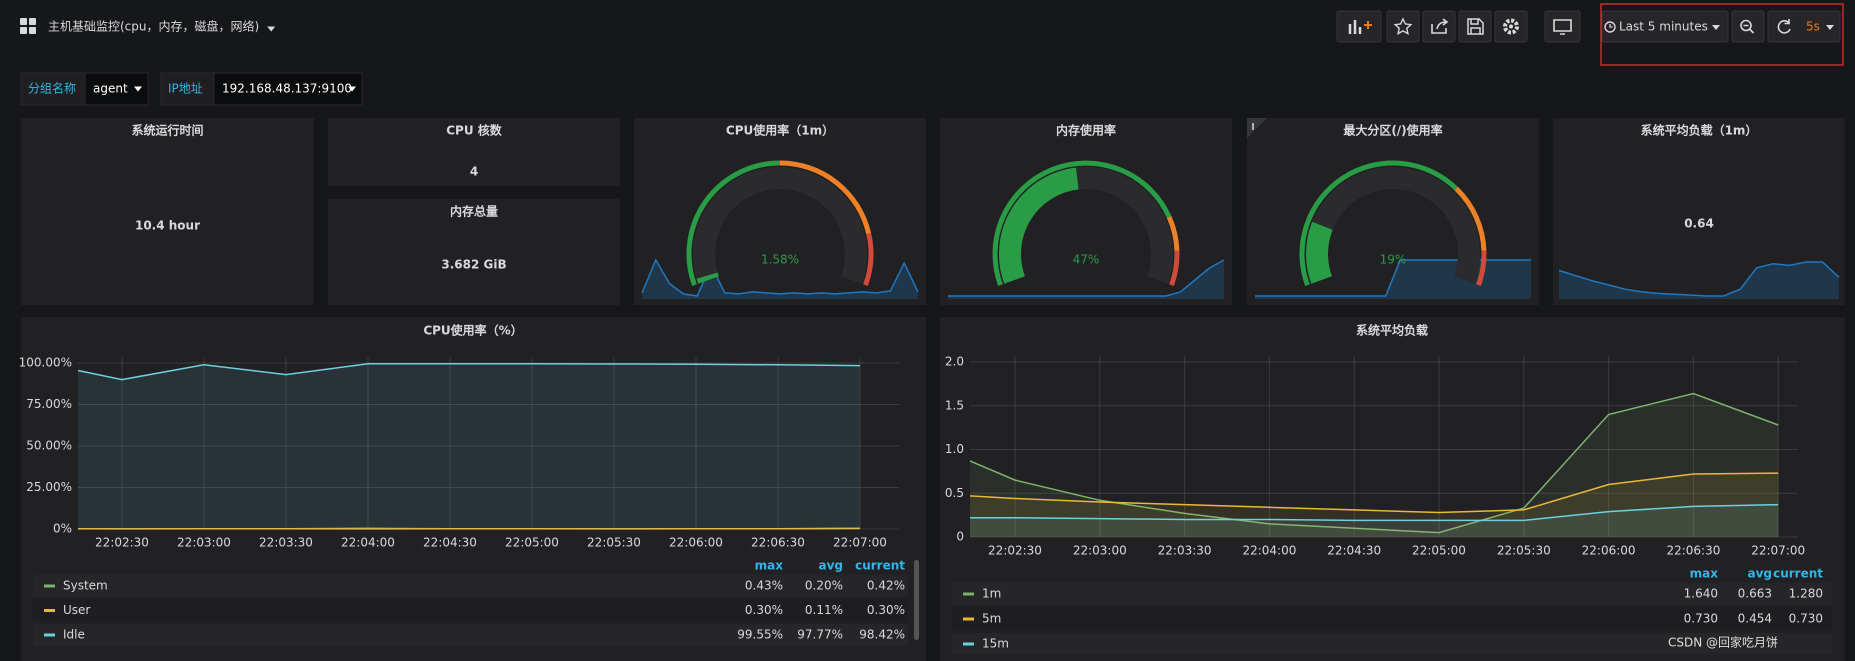 The image size is (1855, 661). I want to click on share-button, so click(1439, 26).